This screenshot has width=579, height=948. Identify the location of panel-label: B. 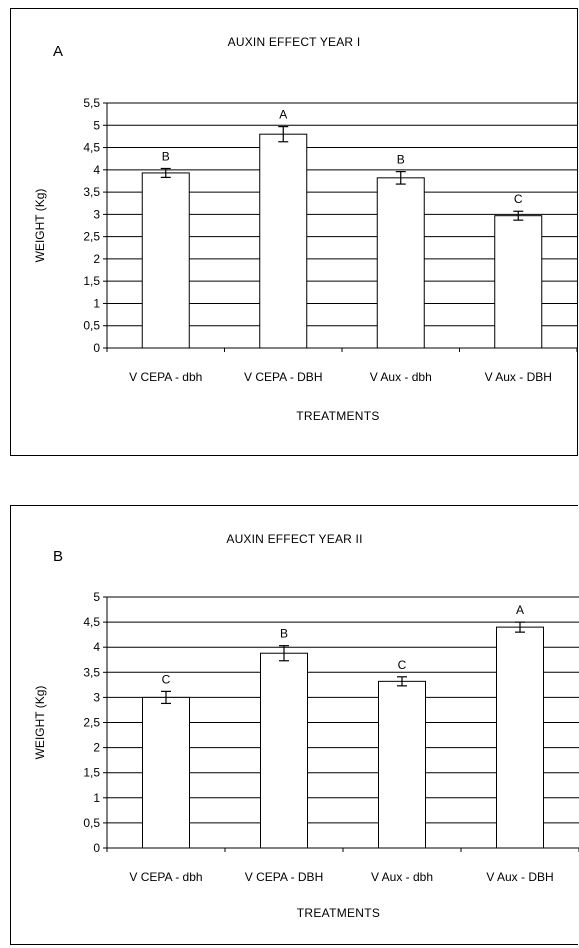
(58, 556).